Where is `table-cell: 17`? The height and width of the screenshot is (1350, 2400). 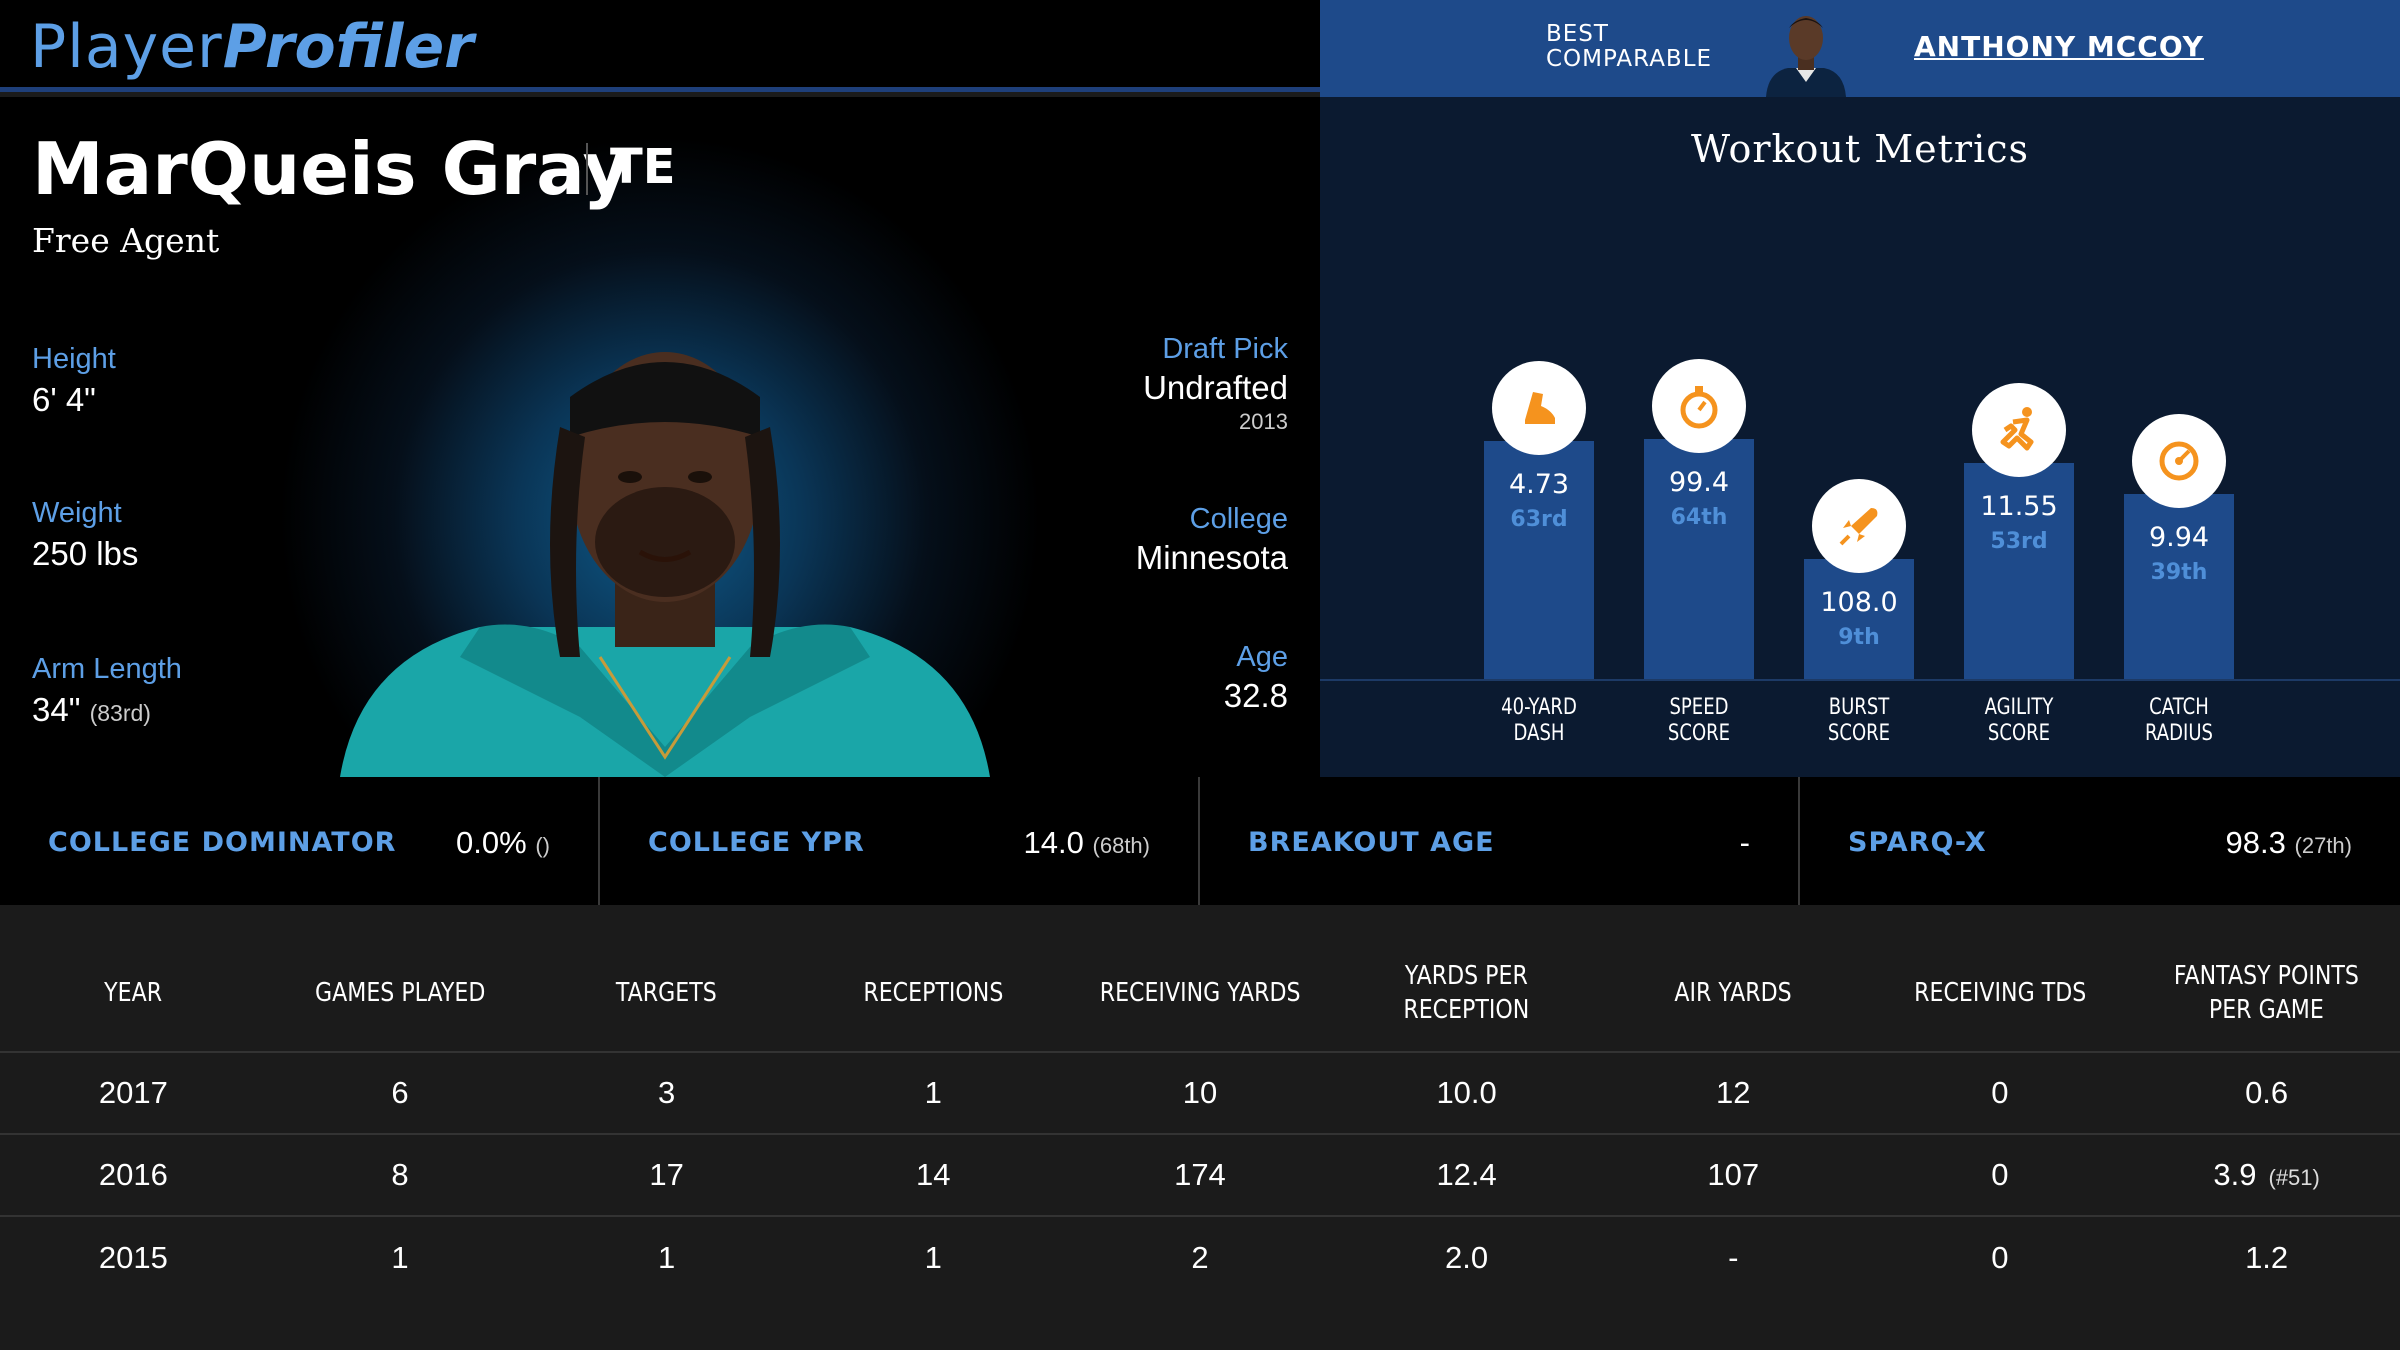
table-cell: 17 is located at coordinates (666, 1174).